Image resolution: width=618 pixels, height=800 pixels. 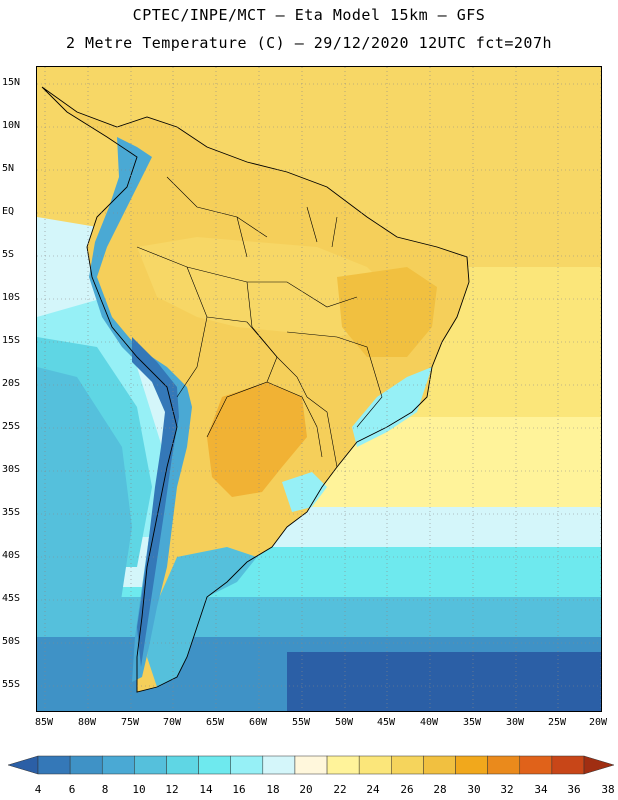 What do you see at coordinates (139, 789) in the screenshot?
I see `colorbar-tick-label: 10` at bounding box center [139, 789].